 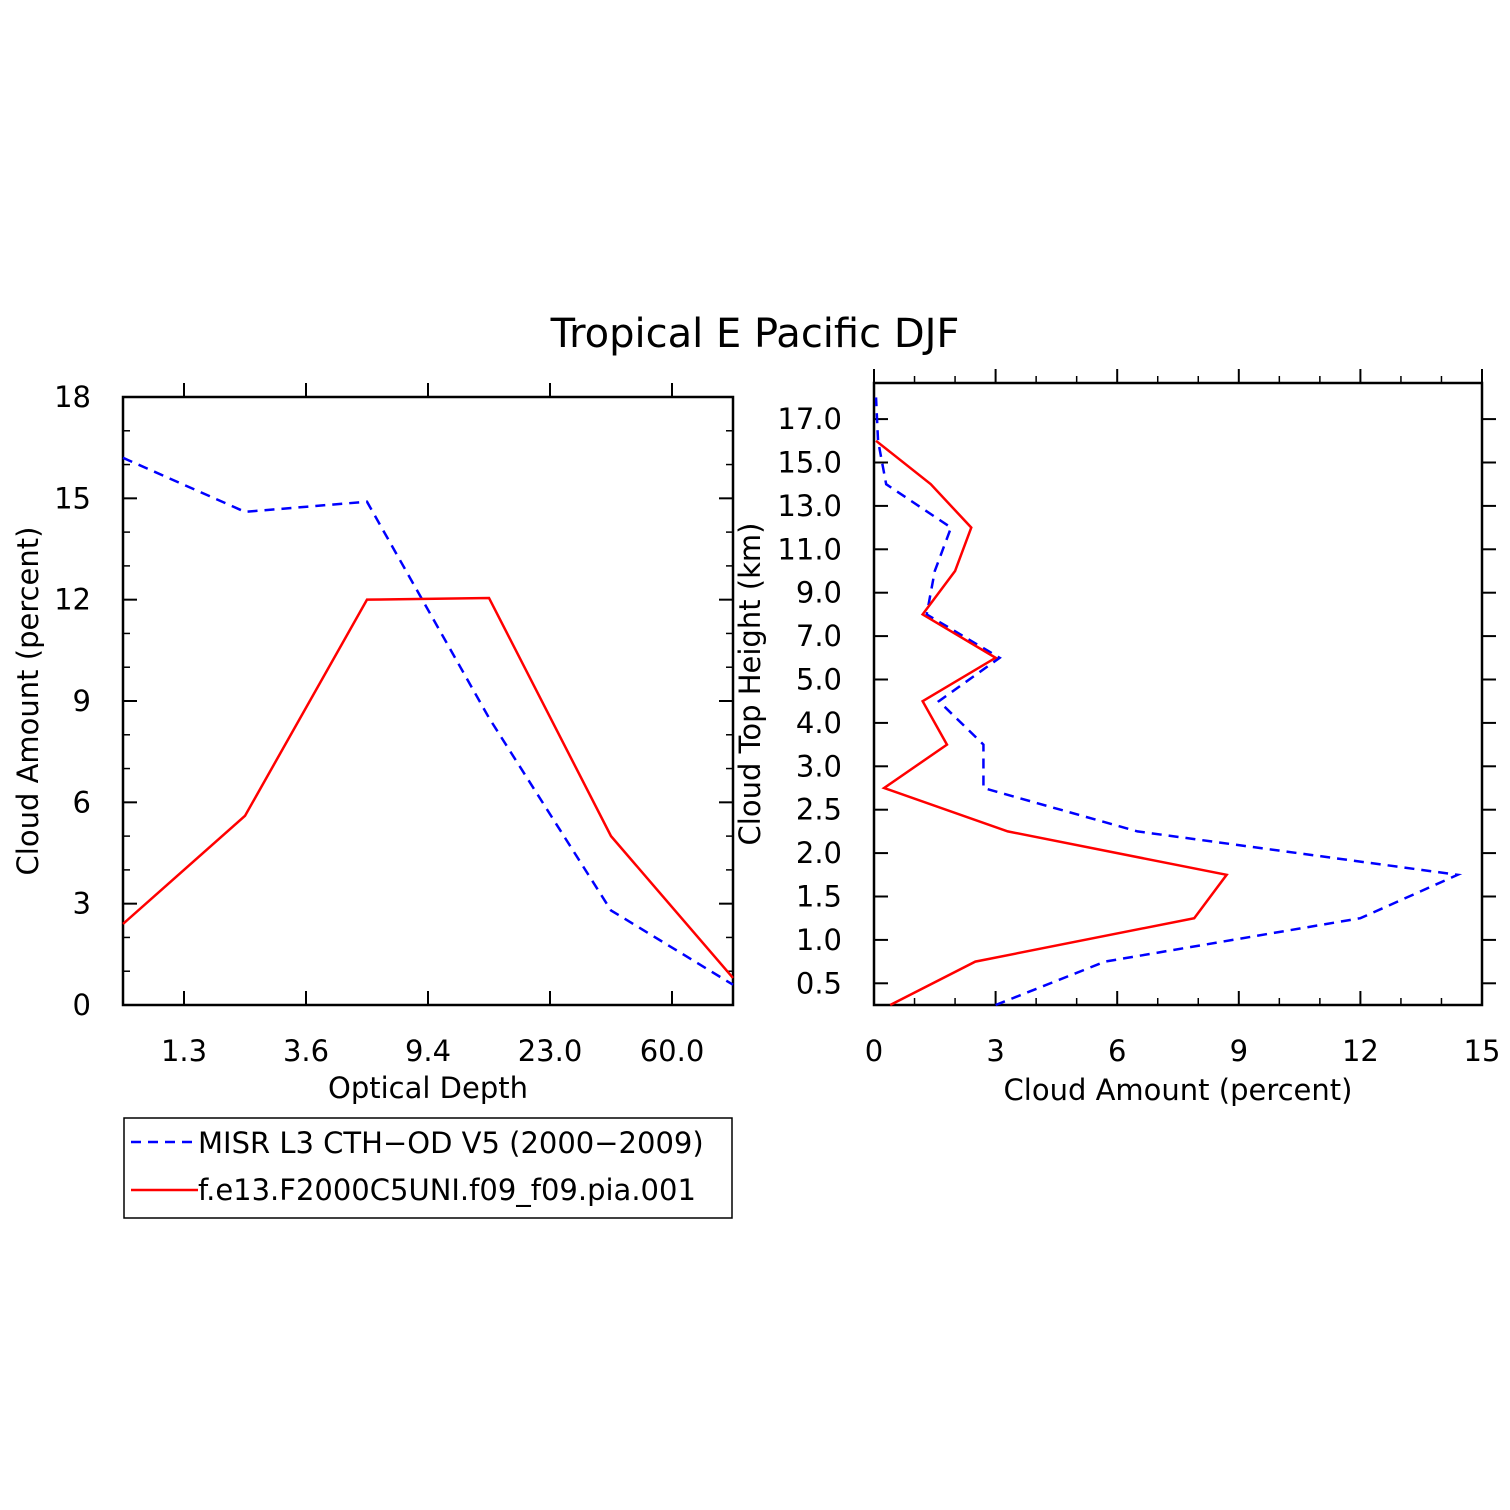 What do you see at coordinates (809, 419) in the screenshot?
I see `right-ytick-label: 17.0` at bounding box center [809, 419].